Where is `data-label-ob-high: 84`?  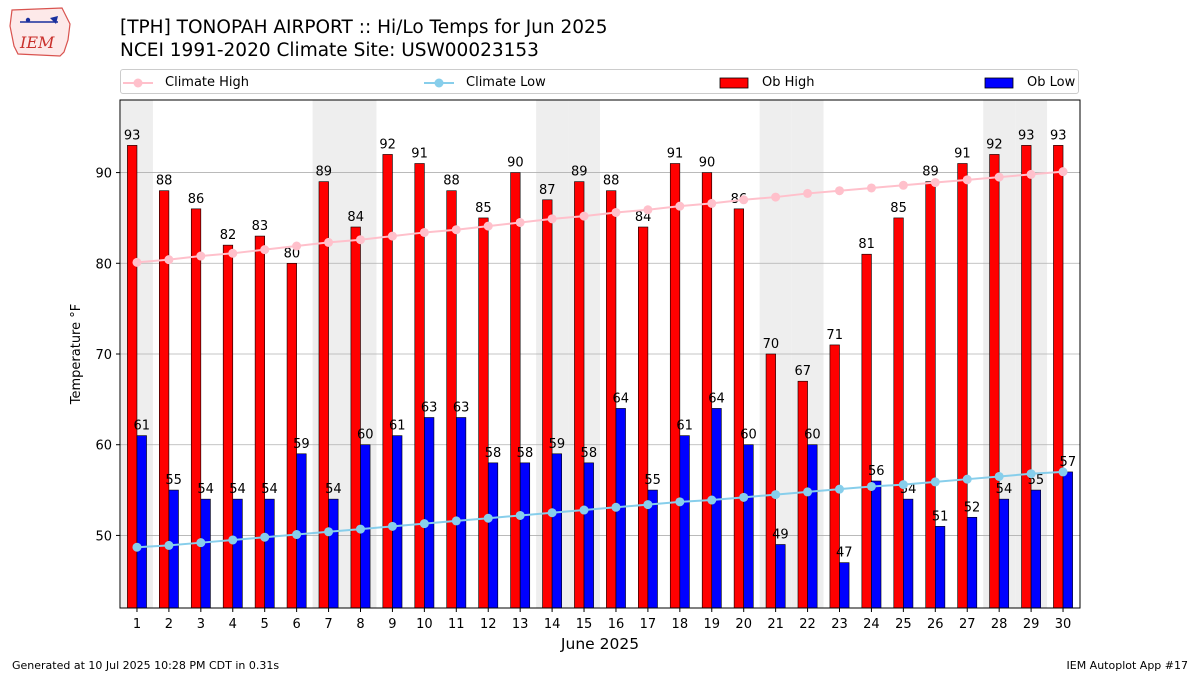 data-label-ob-high: 84 is located at coordinates (355, 217).